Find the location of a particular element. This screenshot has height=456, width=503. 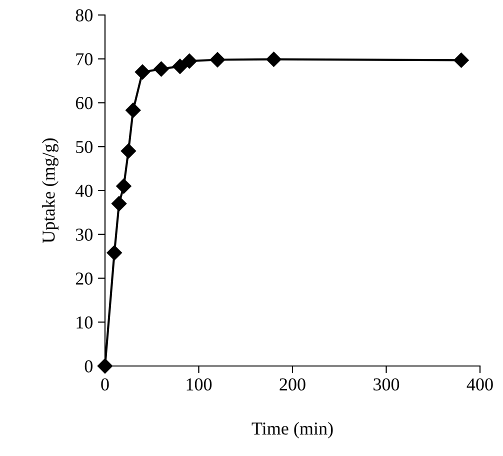

y-tick-label: 40 is located at coordinates (84, 190).